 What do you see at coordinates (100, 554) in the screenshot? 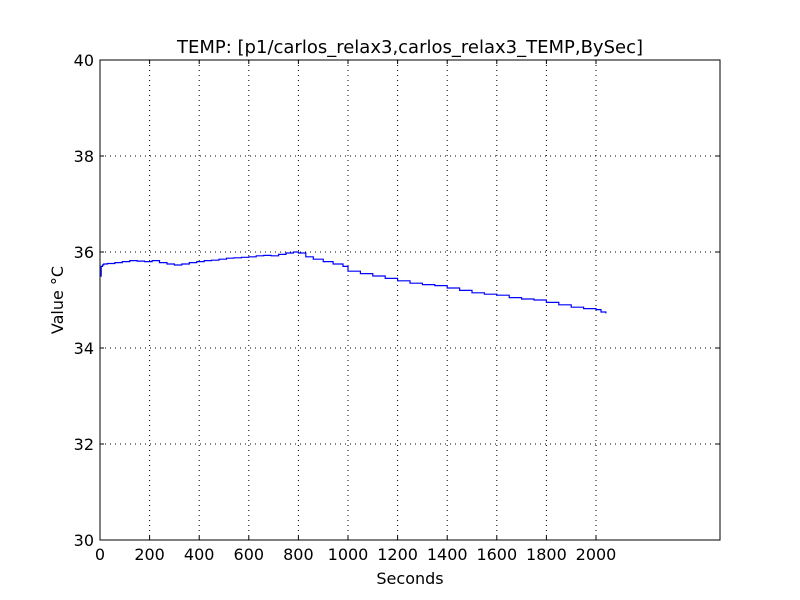
I see `x-tick-label: 0` at bounding box center [100, 554].